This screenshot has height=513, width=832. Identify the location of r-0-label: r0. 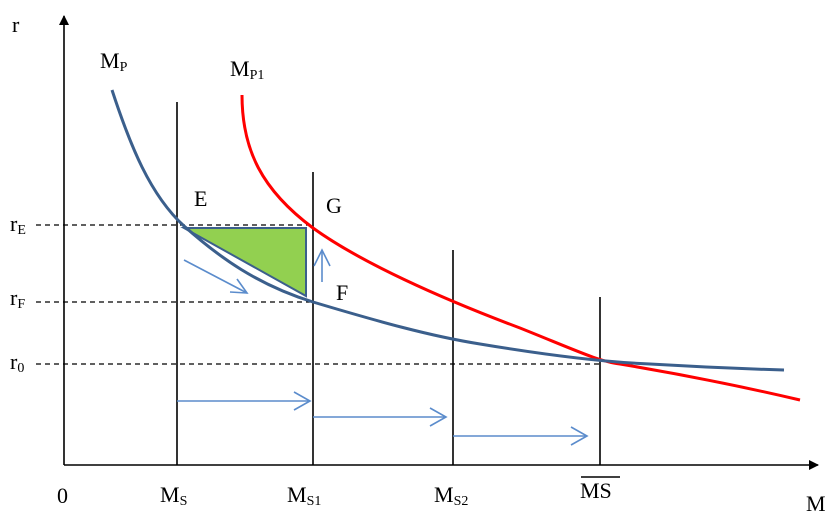
(17, 362).